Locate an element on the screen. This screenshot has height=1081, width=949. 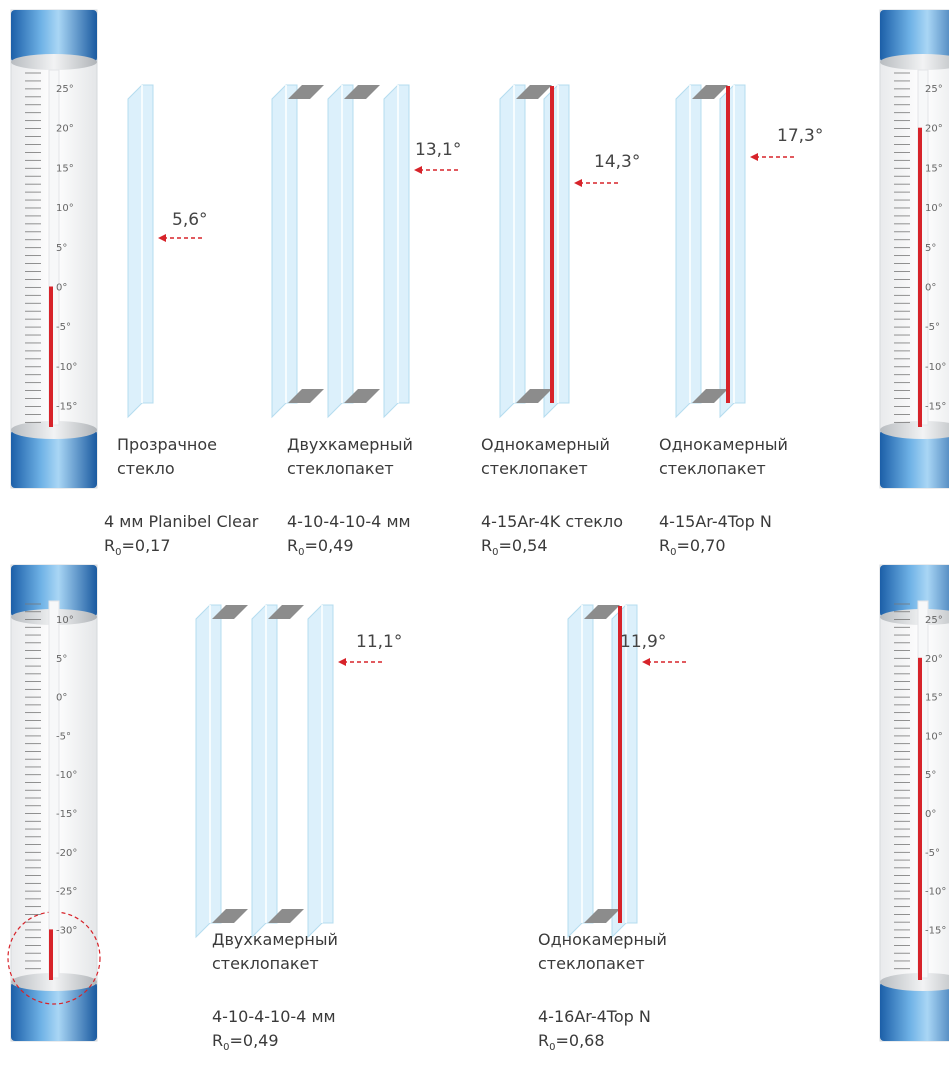
unit-spec-2: 4-10-4-10-4 мм R0=0,49 is located at coordinates (349, 535).